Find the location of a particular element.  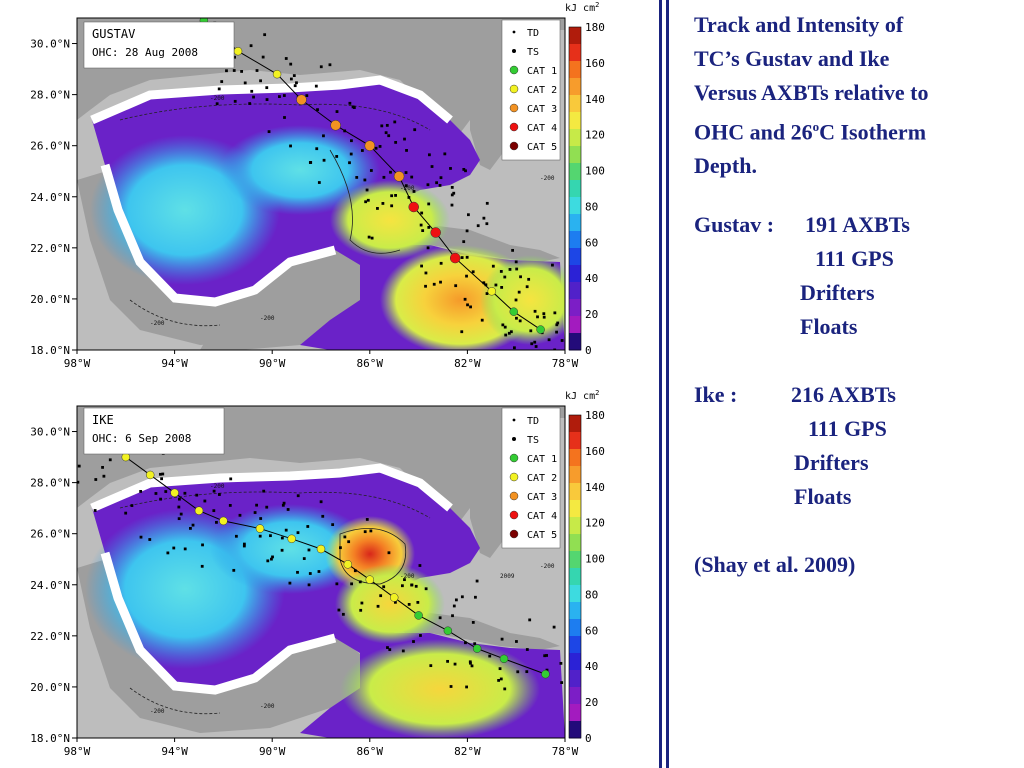

mexico-land is located at coordinates (221, 645).